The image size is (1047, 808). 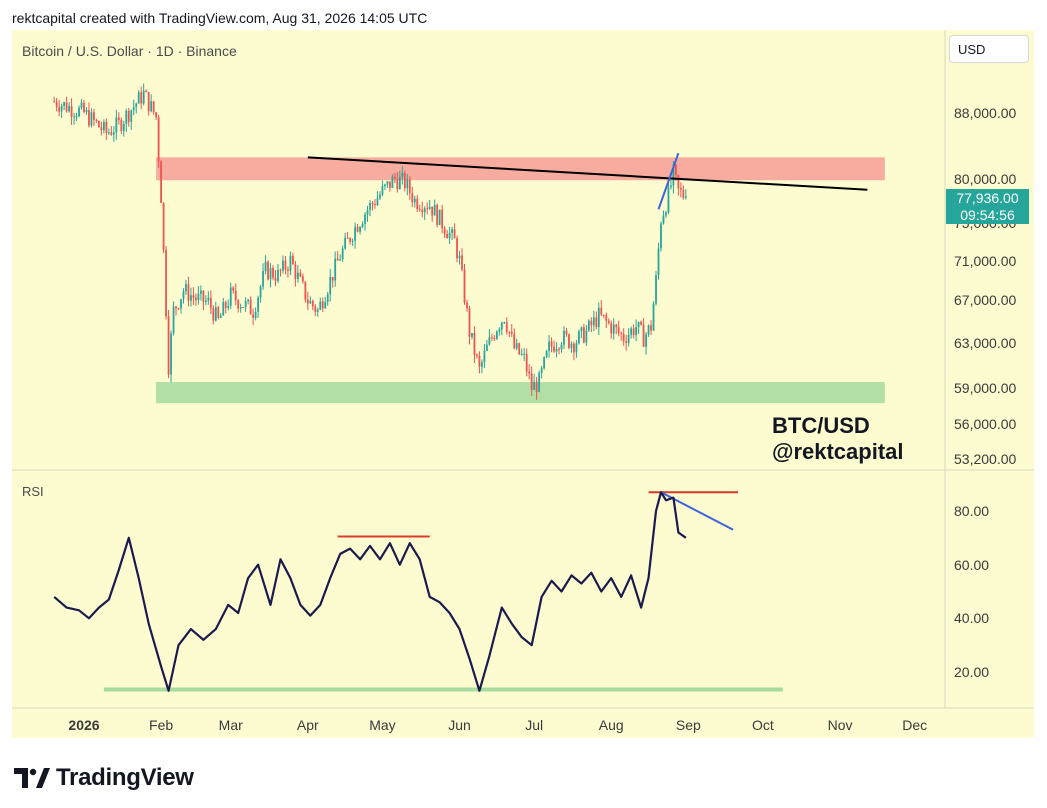 I want to click on tradingview-logo: TradingView, so click(x=104, y=778).